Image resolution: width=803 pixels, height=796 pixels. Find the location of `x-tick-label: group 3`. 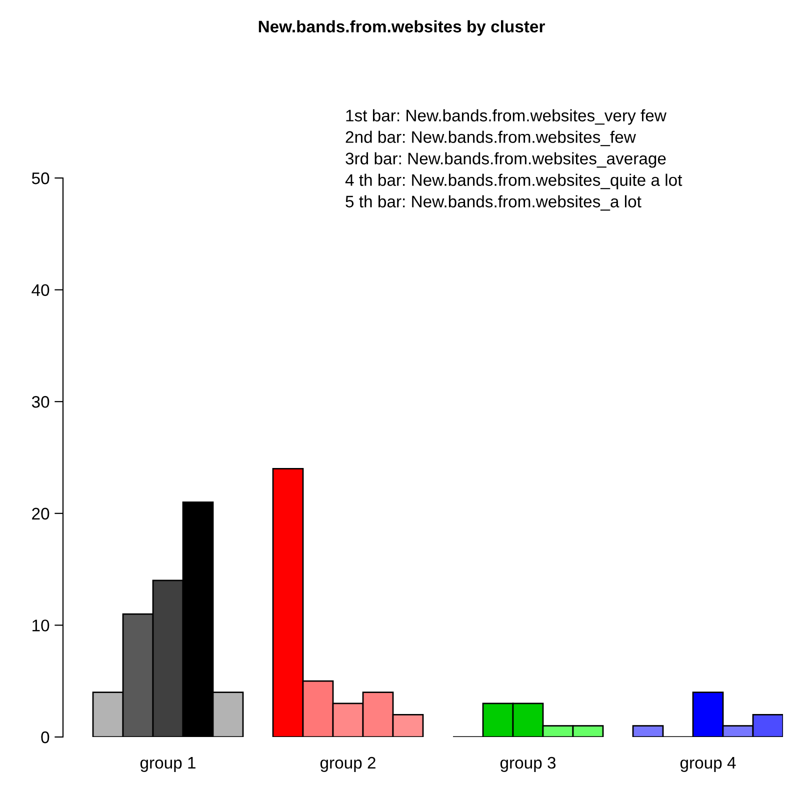

x-tick-label: group 3 is located at coordinates (528, 764).